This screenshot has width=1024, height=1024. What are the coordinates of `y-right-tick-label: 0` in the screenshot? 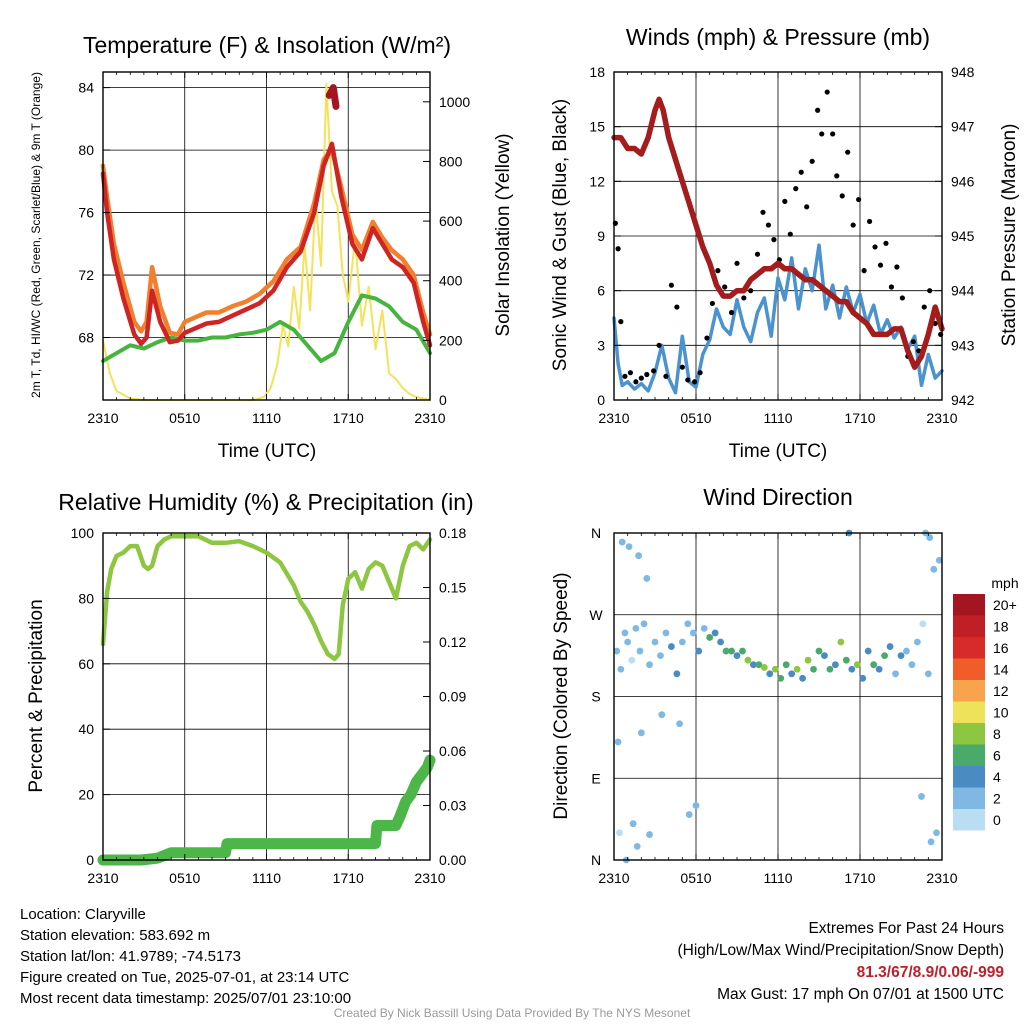 It's located at (443, 400).